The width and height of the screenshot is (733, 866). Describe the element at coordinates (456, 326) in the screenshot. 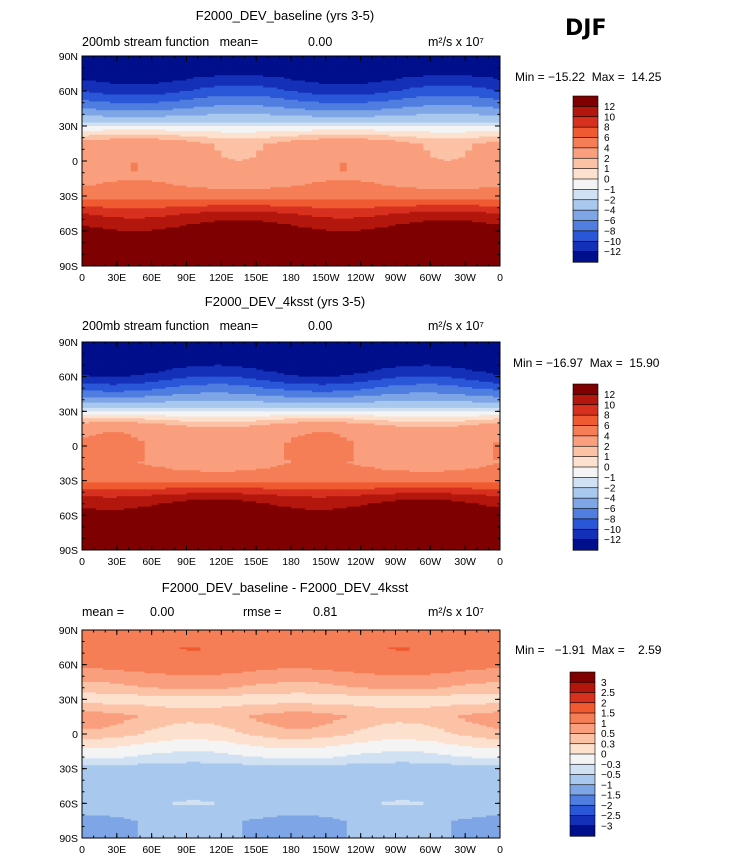

I see `panel-2-units: m²/s x 10⁷` at that location.